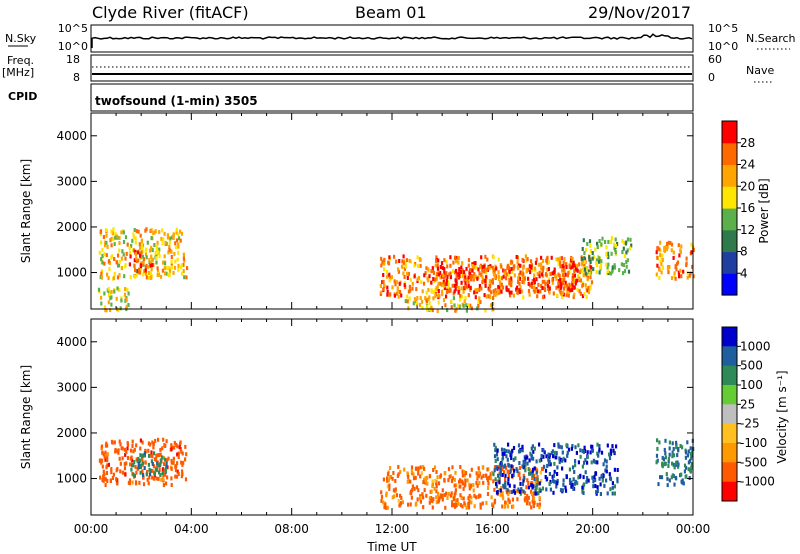 This screenshot has height=554, width=800. I want to click on nsearch-tick-bottom: 10^0, so click(723, 46).